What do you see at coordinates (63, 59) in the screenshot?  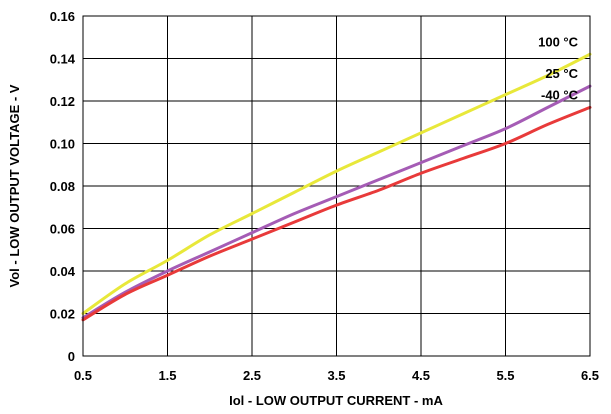 I see `y-tick-label: 0.14` at bounding box center [63, 59].